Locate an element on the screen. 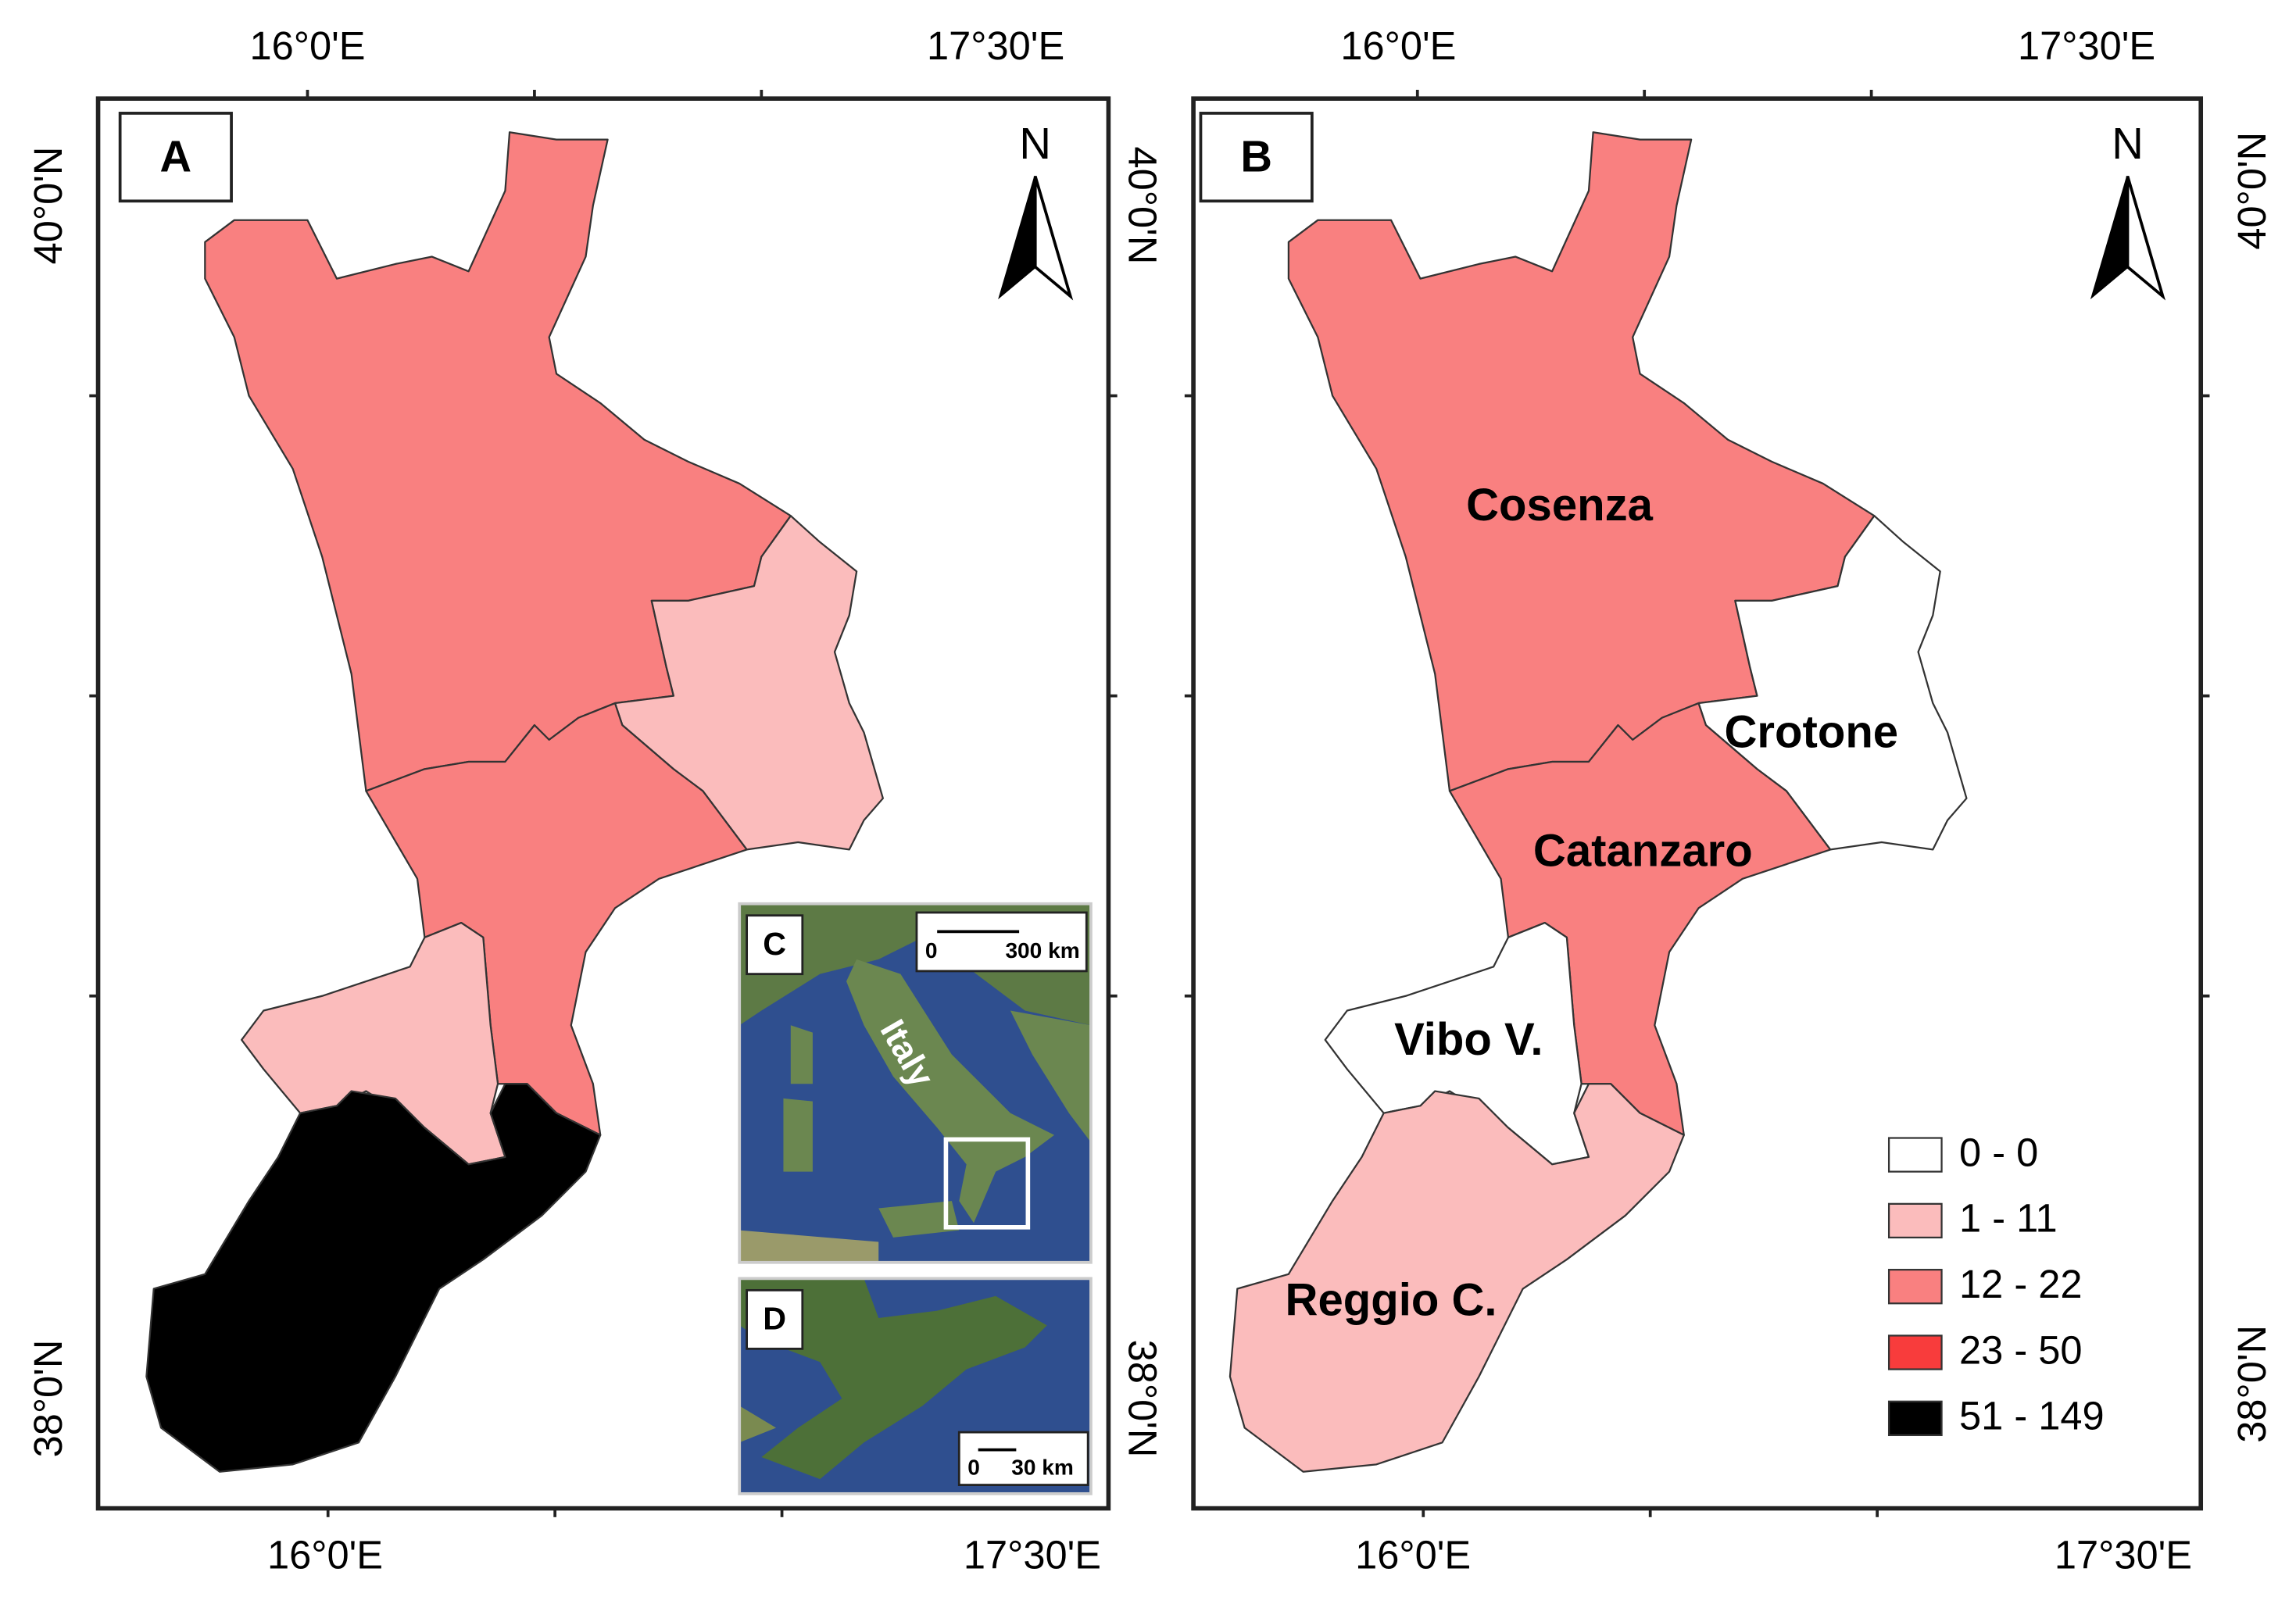 This screenshot has width=2296, height=1604. legend-label: 12 - 22 is located at coordinates (2021, 1284).